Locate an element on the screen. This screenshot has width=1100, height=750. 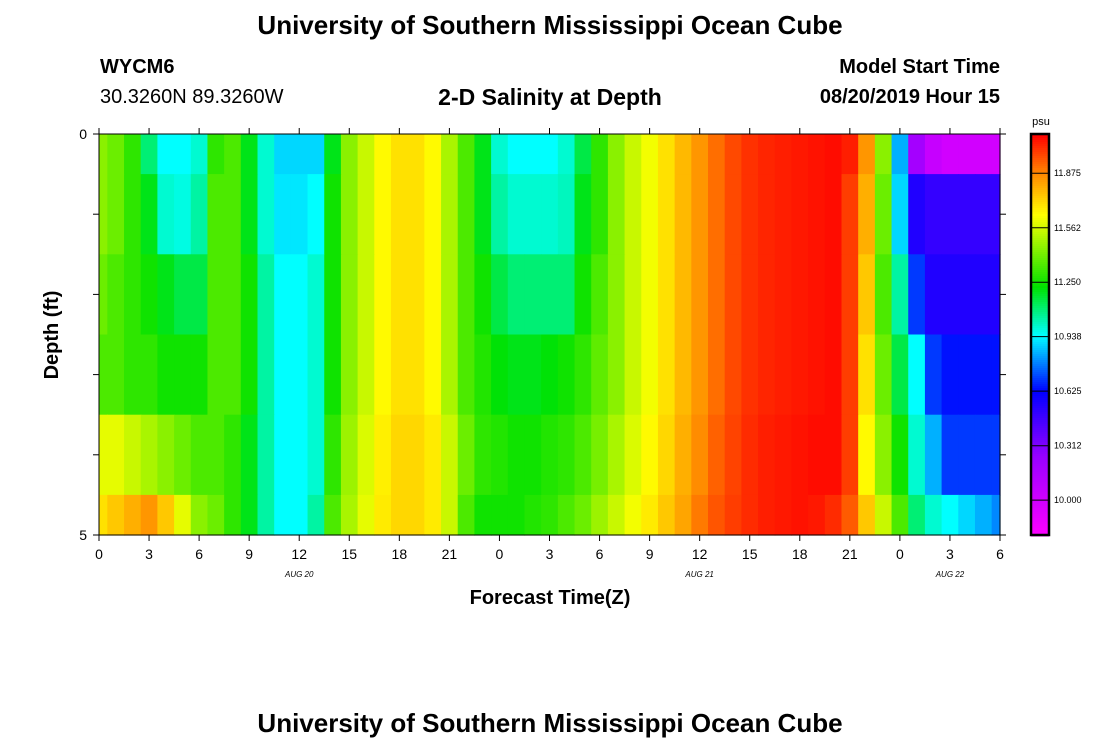
x-tick-label: 21 is located at coordinates (450, 554).